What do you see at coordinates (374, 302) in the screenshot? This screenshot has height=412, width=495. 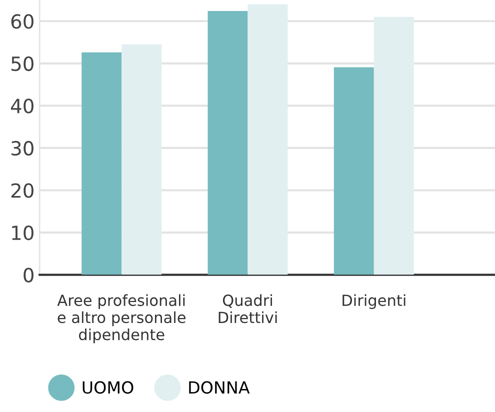 I see `x-tick-label: Dirigenti` at bounding box center [374, 302].